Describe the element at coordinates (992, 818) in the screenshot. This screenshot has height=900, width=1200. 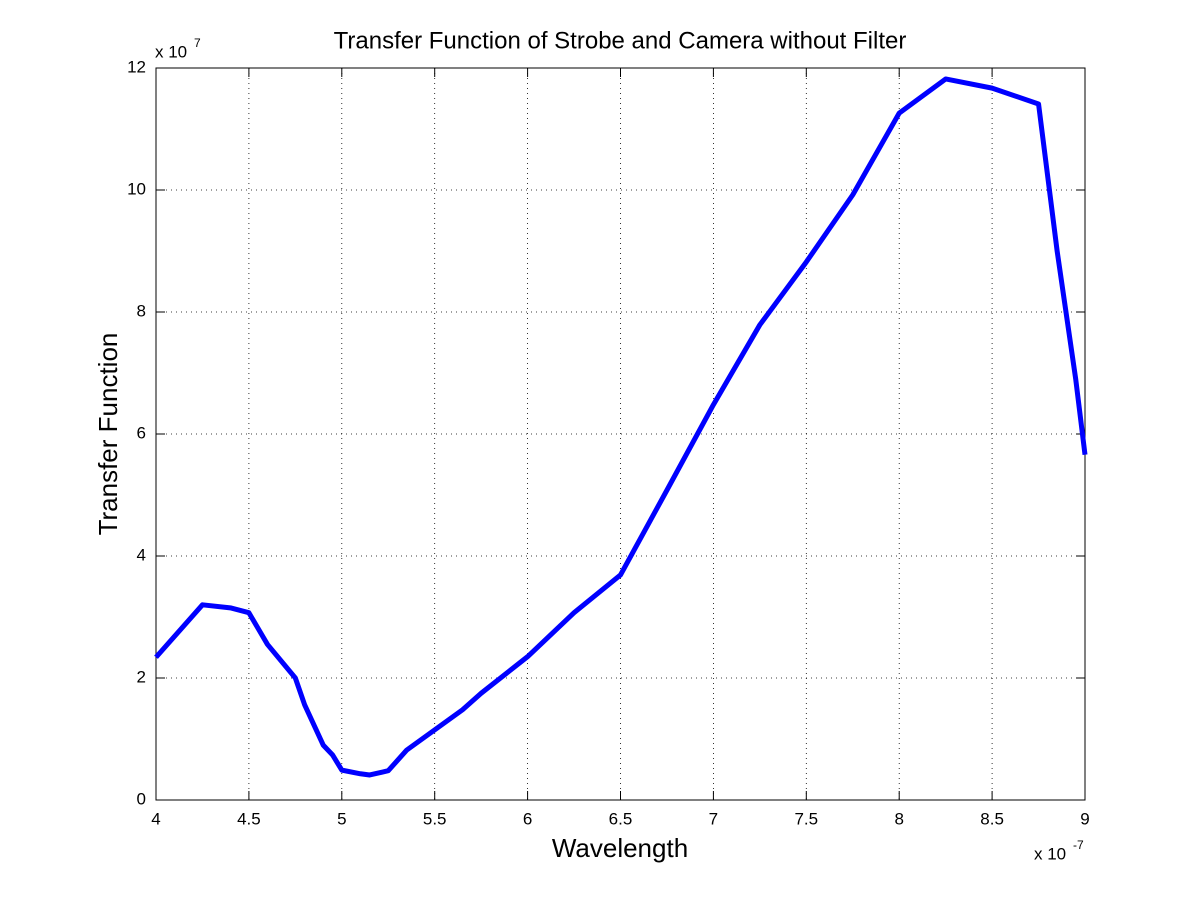
I see `x-tick-label: 8.5` at that location.